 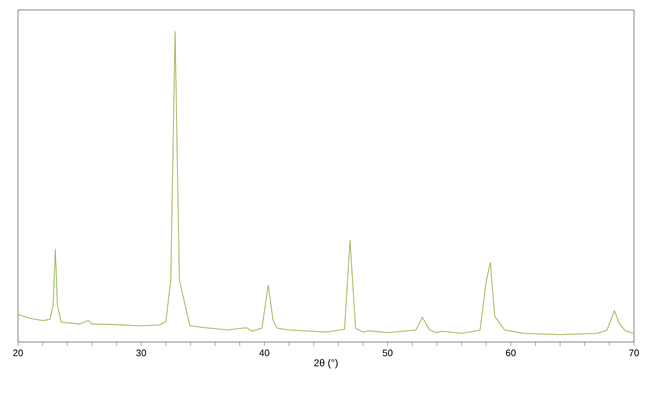 What do you see at coordinates (264, 353) in the screenshot?
I see `x-tick-label: 40` at bounding box center [264, 353].